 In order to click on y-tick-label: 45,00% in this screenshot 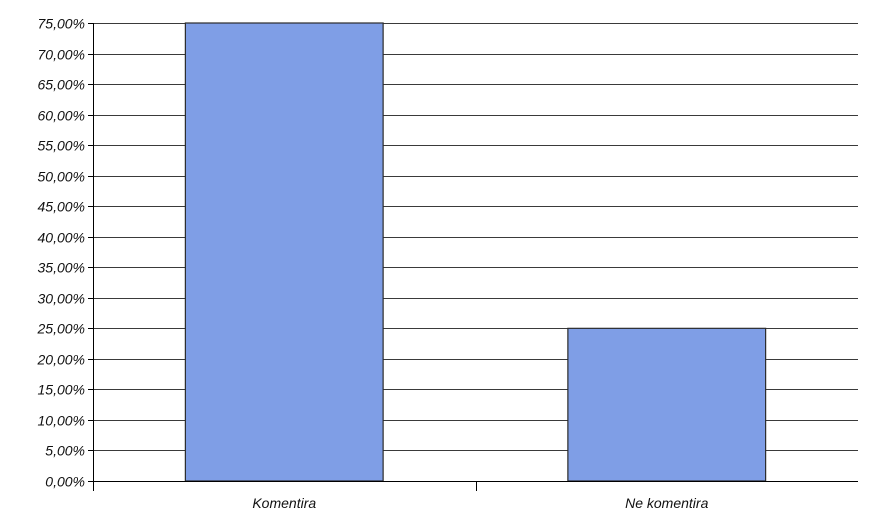, I will do `click(61, 207)`.